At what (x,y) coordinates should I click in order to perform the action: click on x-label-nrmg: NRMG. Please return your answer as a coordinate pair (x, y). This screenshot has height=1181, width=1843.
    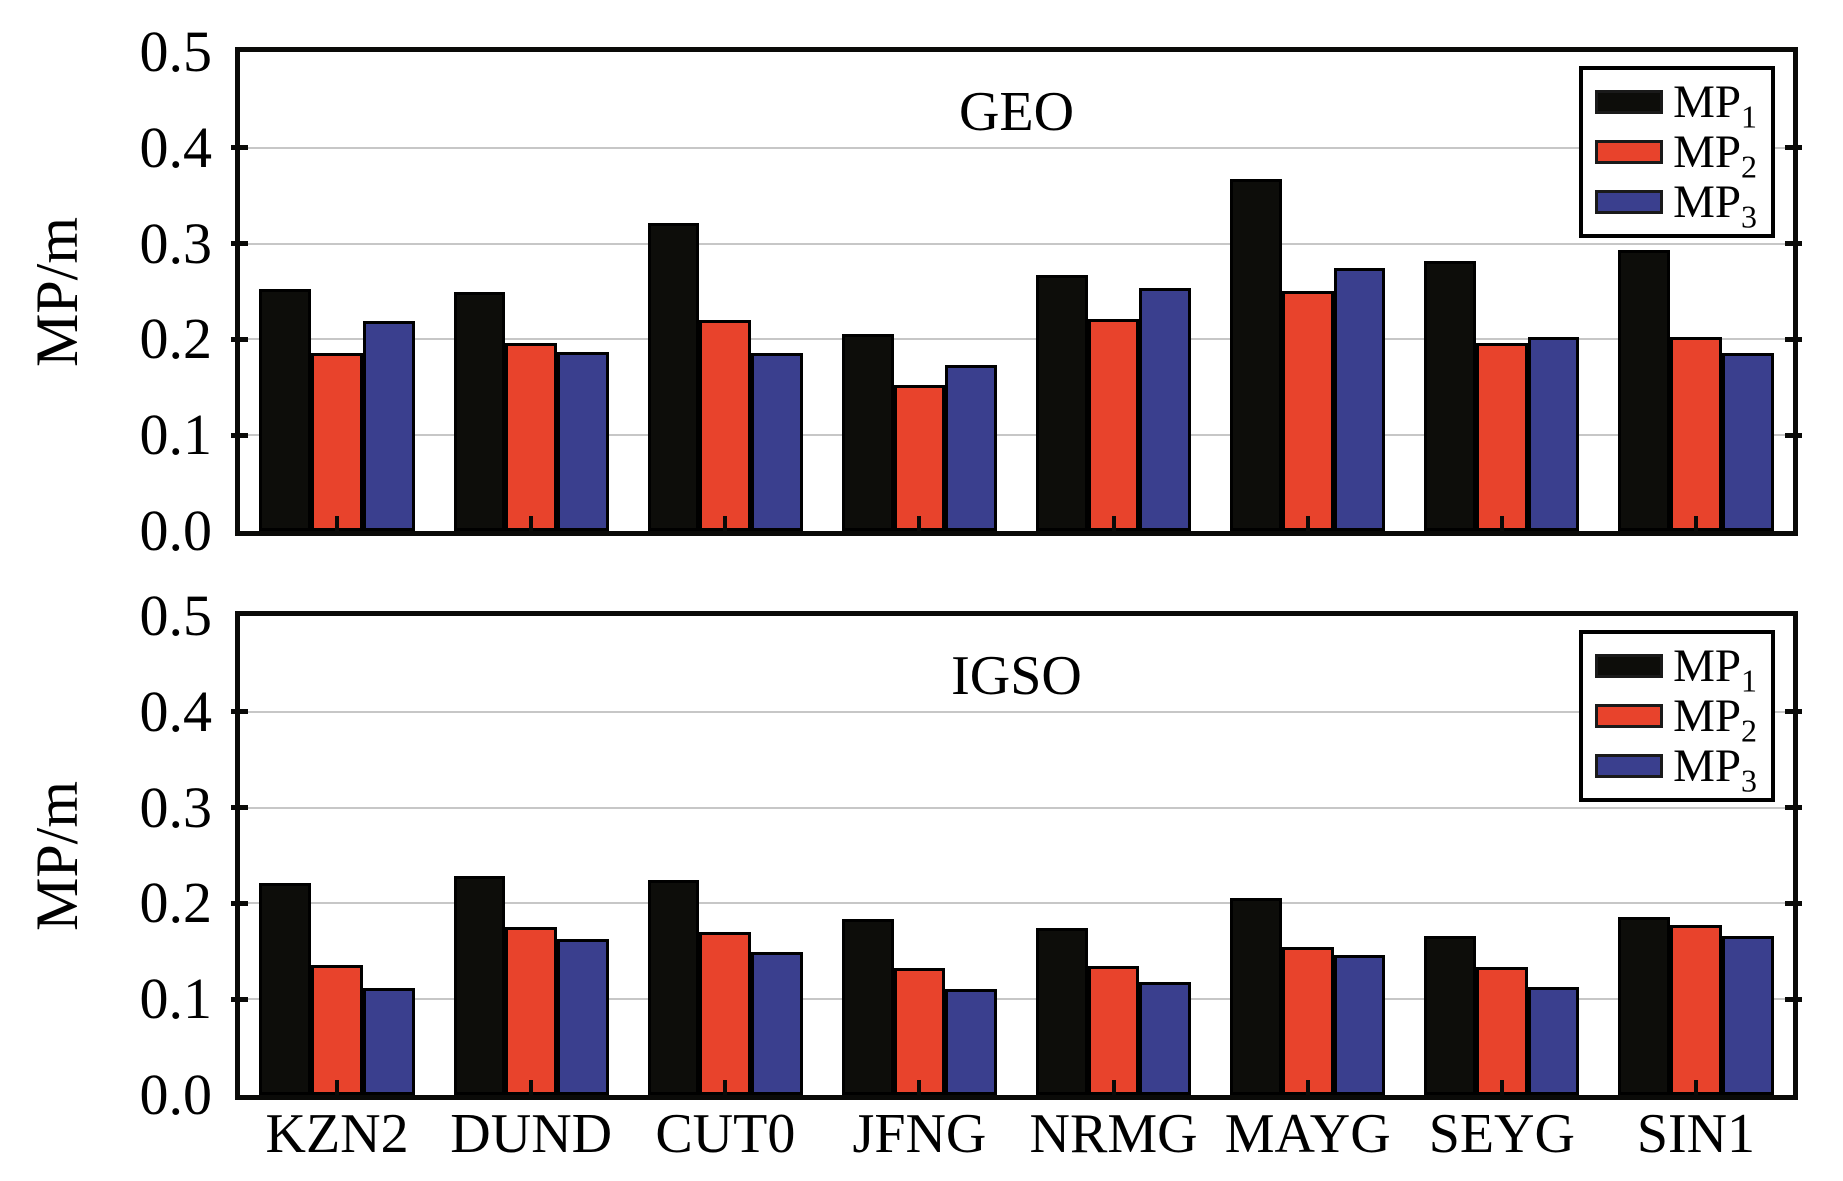
    Looking at the image, I should click on (1113, 1134).